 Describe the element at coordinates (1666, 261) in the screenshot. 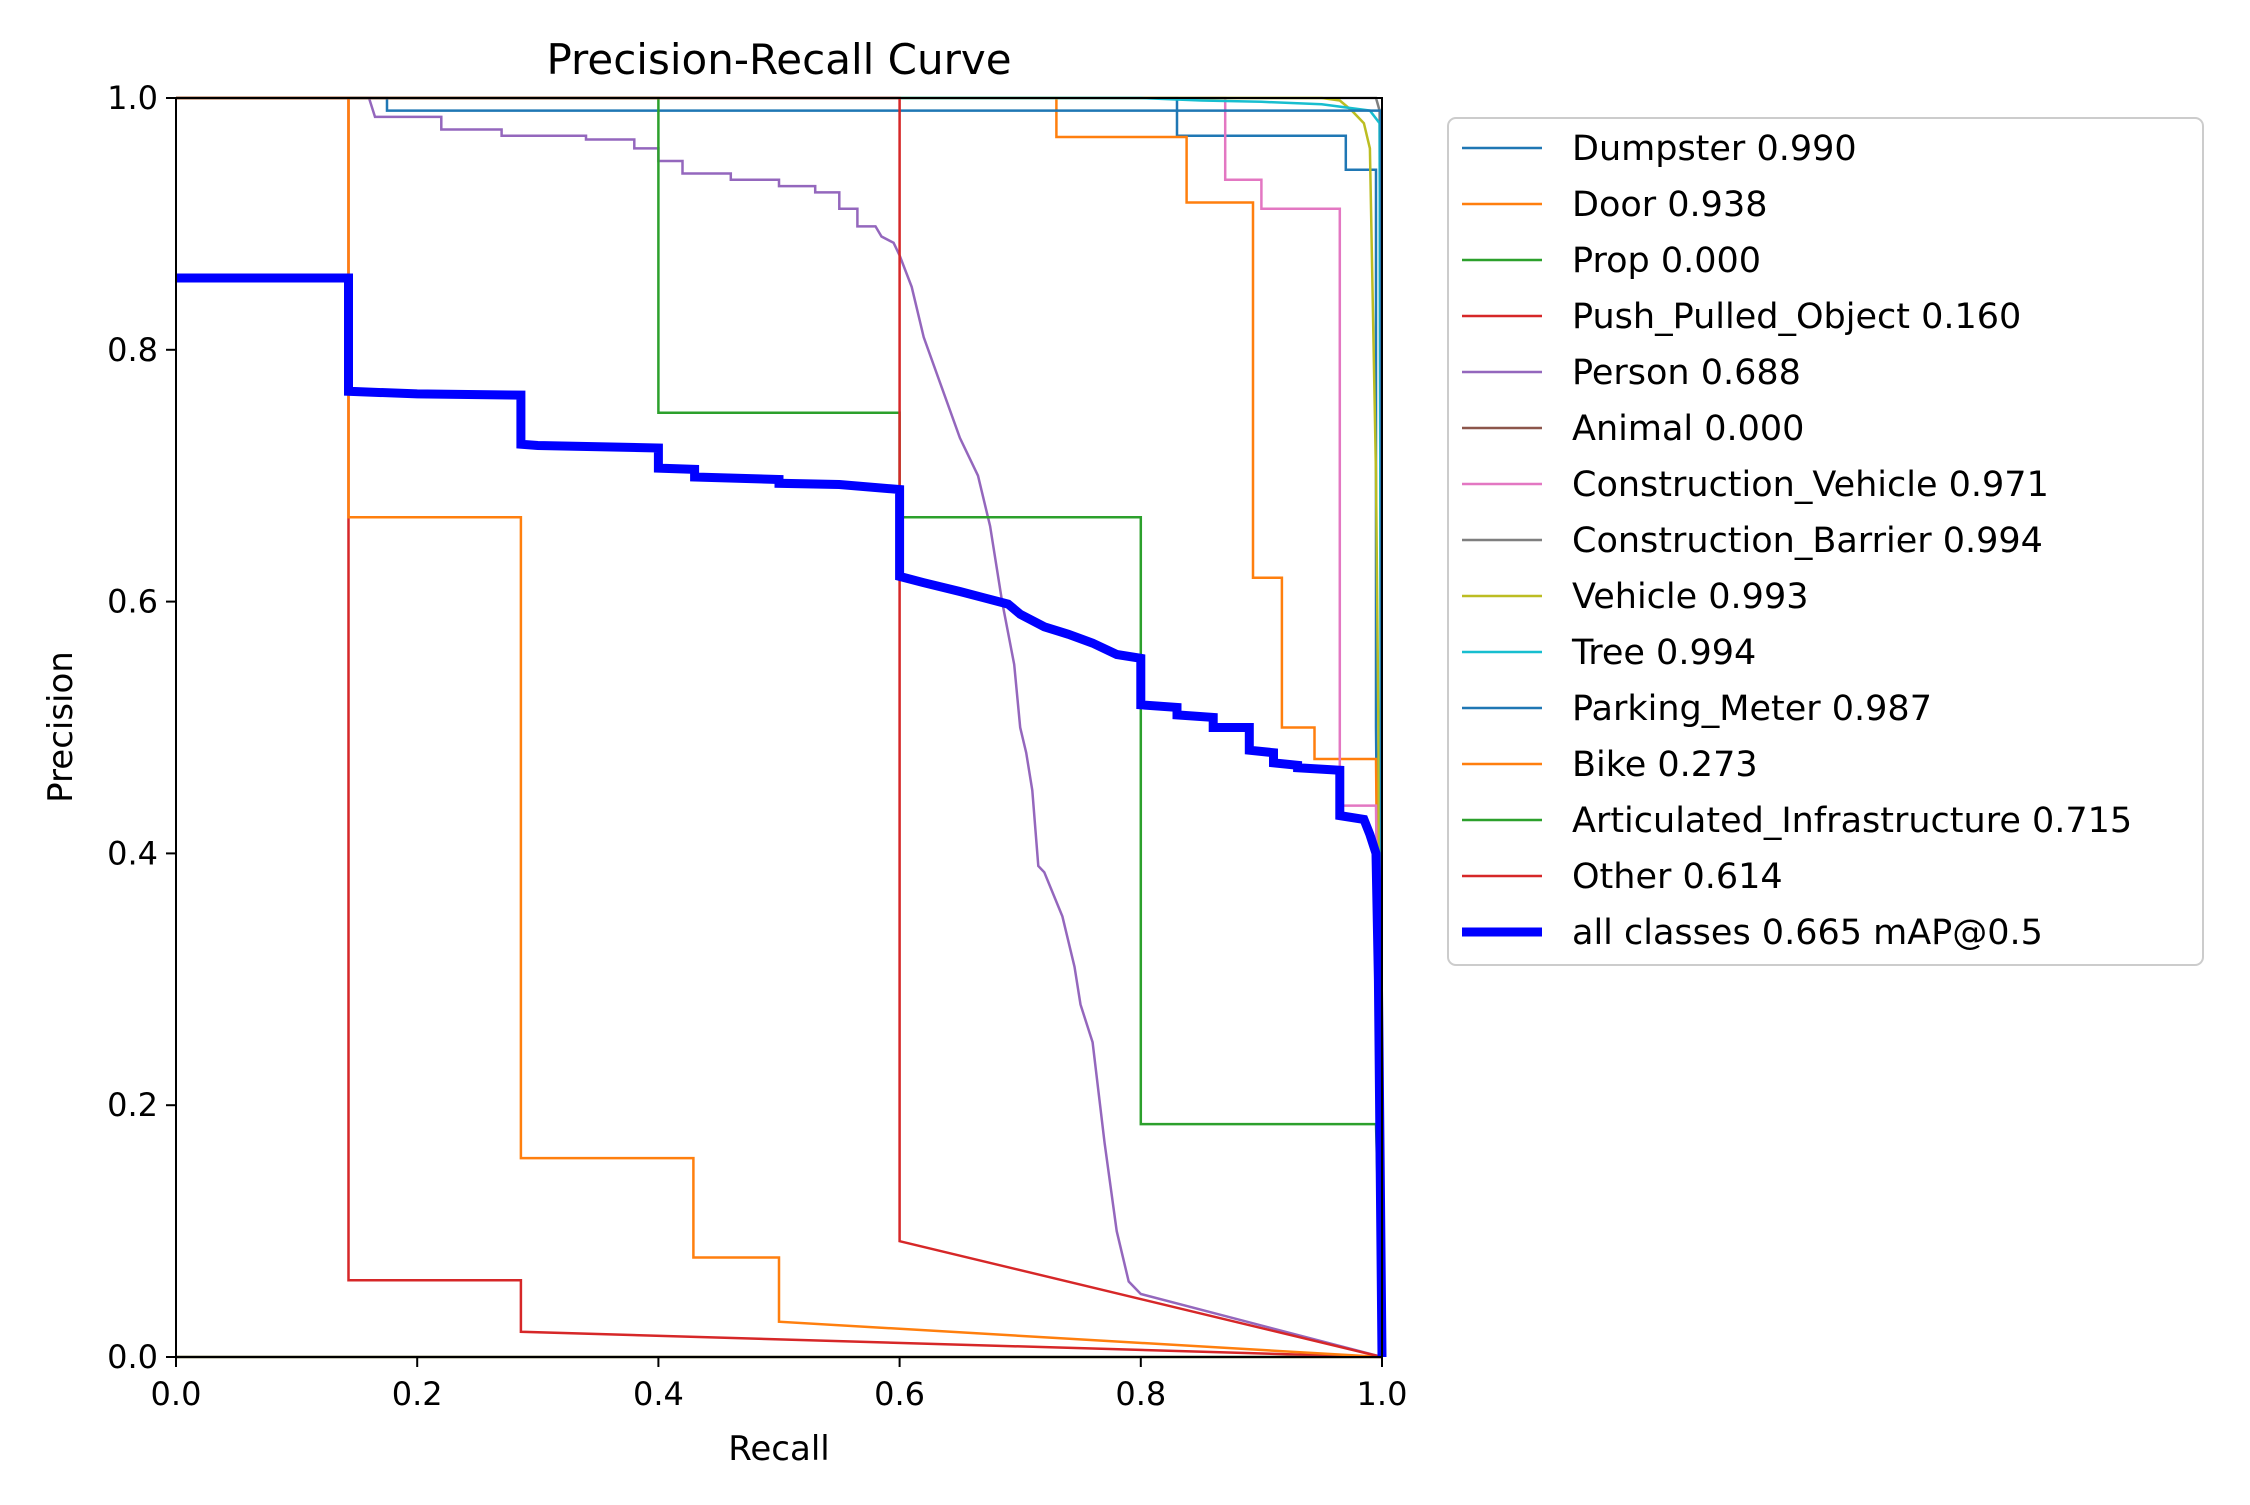

I see `legend-label-2: Prop 0.000` at that location.